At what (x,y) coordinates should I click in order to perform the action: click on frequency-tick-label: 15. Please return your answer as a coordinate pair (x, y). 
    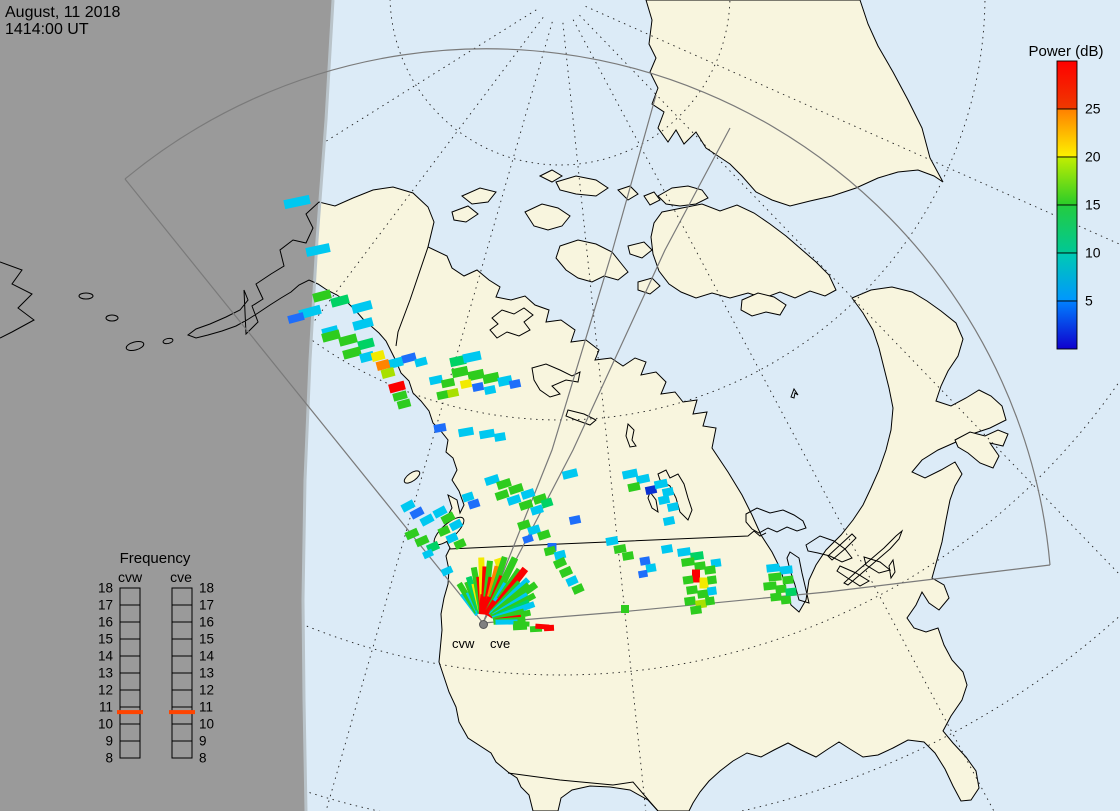
    Looking at the image, I should click on (206, 639).